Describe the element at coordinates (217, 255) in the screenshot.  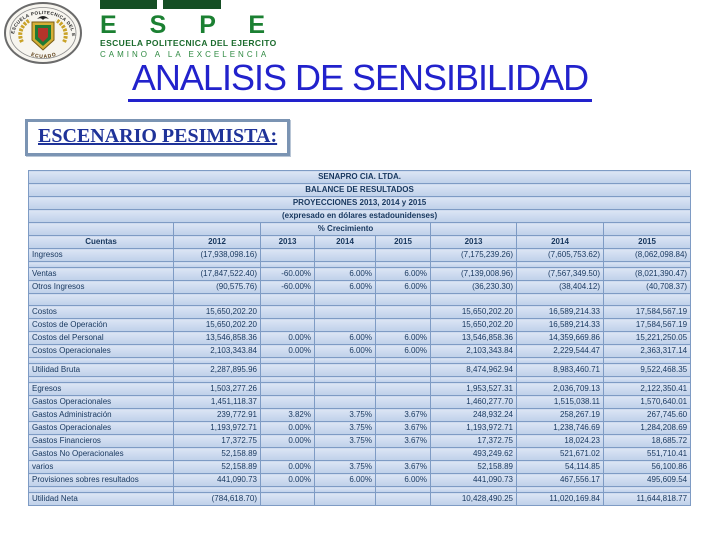
I see `value-cell: (17,938,098.16)` at that location.